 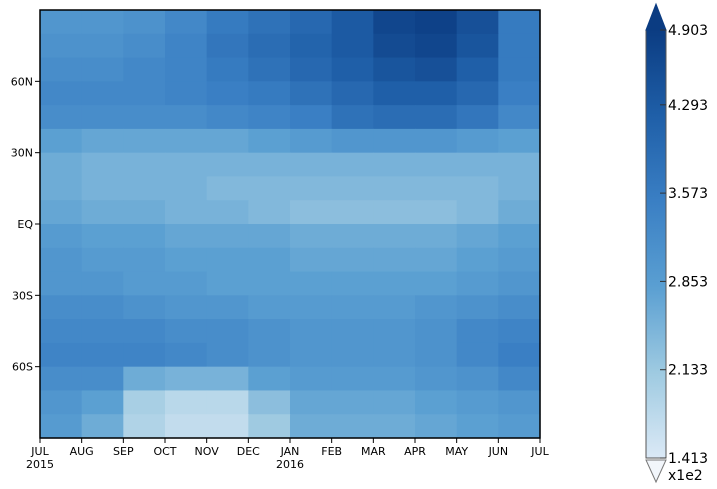 What do you see at coordinates (688, 106) in the screenshot?
I see `colorbar-tick-label: 4.293` at bounding box center [688, 106].